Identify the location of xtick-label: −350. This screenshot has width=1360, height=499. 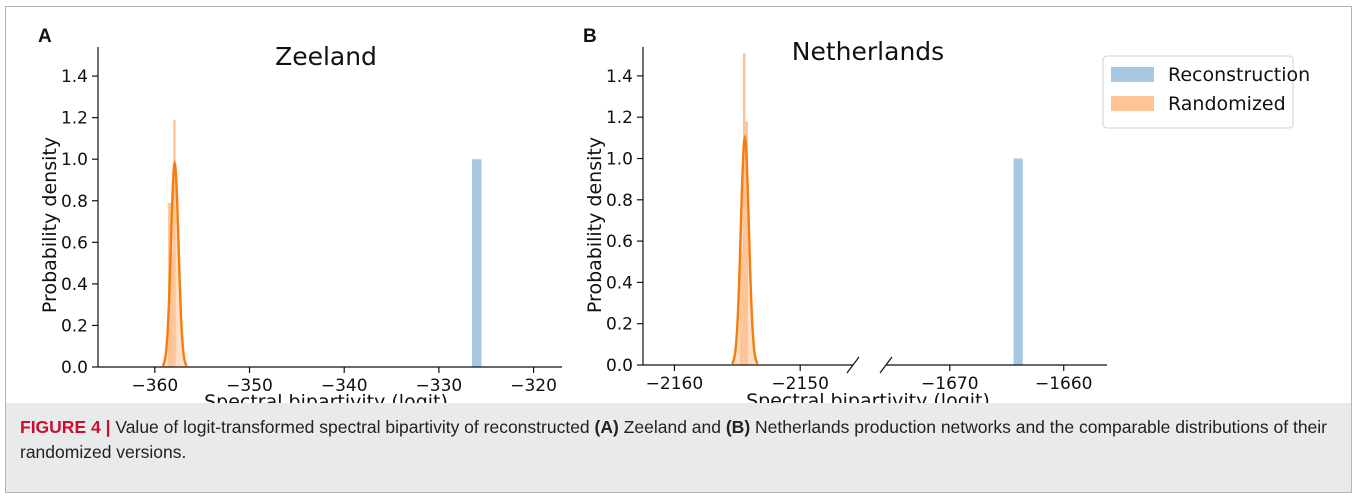
(249, 386).